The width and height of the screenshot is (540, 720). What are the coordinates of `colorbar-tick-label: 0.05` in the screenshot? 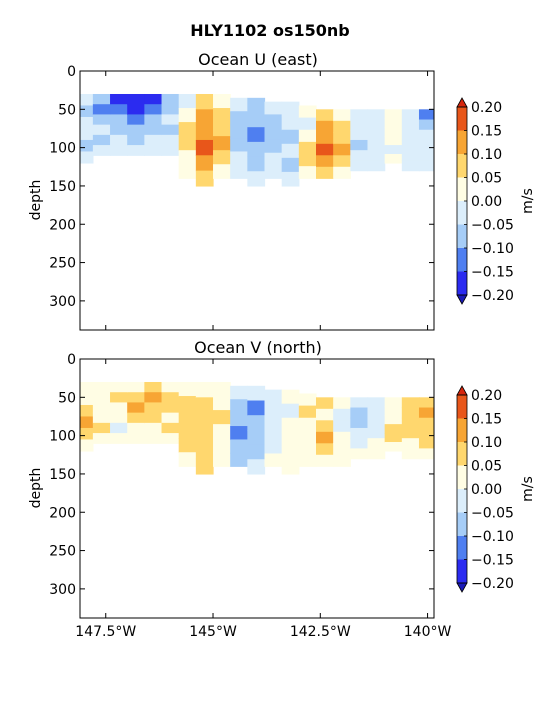 It's located at (486, 179).